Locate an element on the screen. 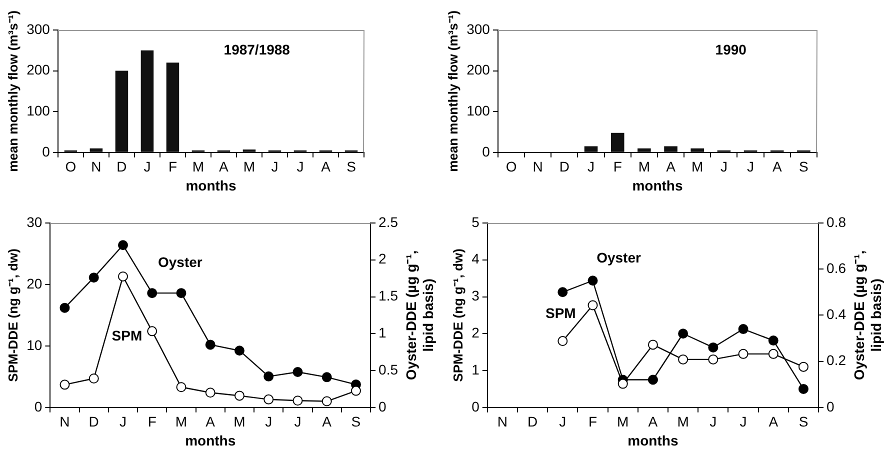 The height and width of the screenshot is (452, 893). y2-tick-label: 0.2 is located at coordinates (836, 360).